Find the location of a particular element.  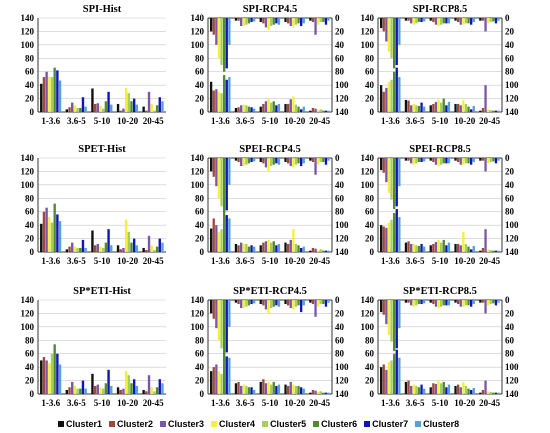

x-tick-label: 3.6-5 is located at coordinates (76, 121).